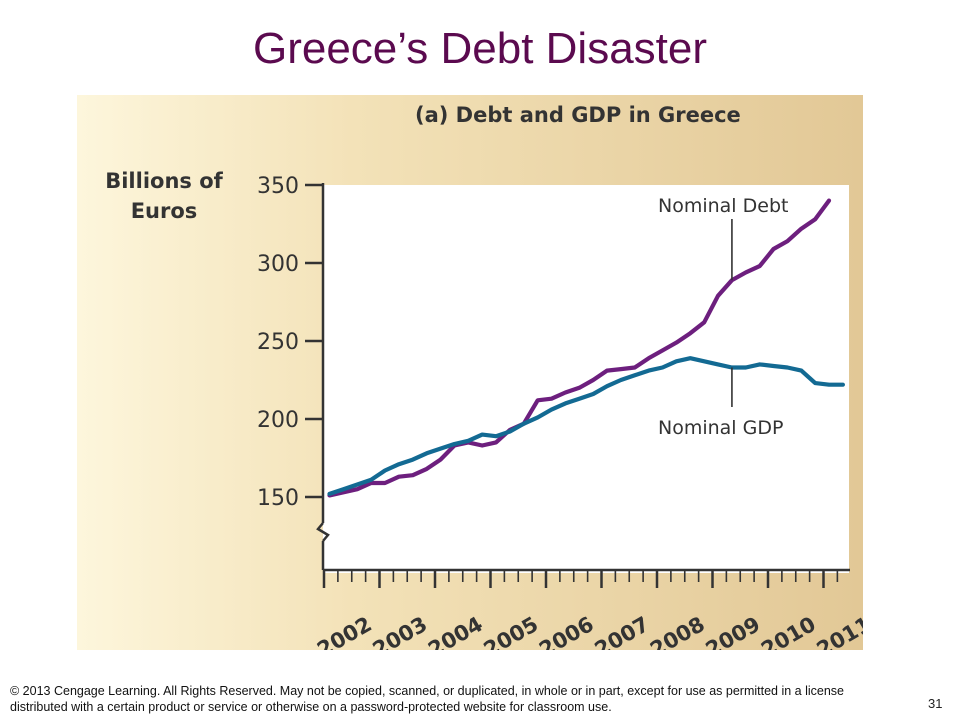 This screenshot has height=720, width=960. What do you see at coordinates (720, 428) in the screenshot?
I see `annotation-nominal-gdp: Nominal GDP` at bounding box center [720, 428].